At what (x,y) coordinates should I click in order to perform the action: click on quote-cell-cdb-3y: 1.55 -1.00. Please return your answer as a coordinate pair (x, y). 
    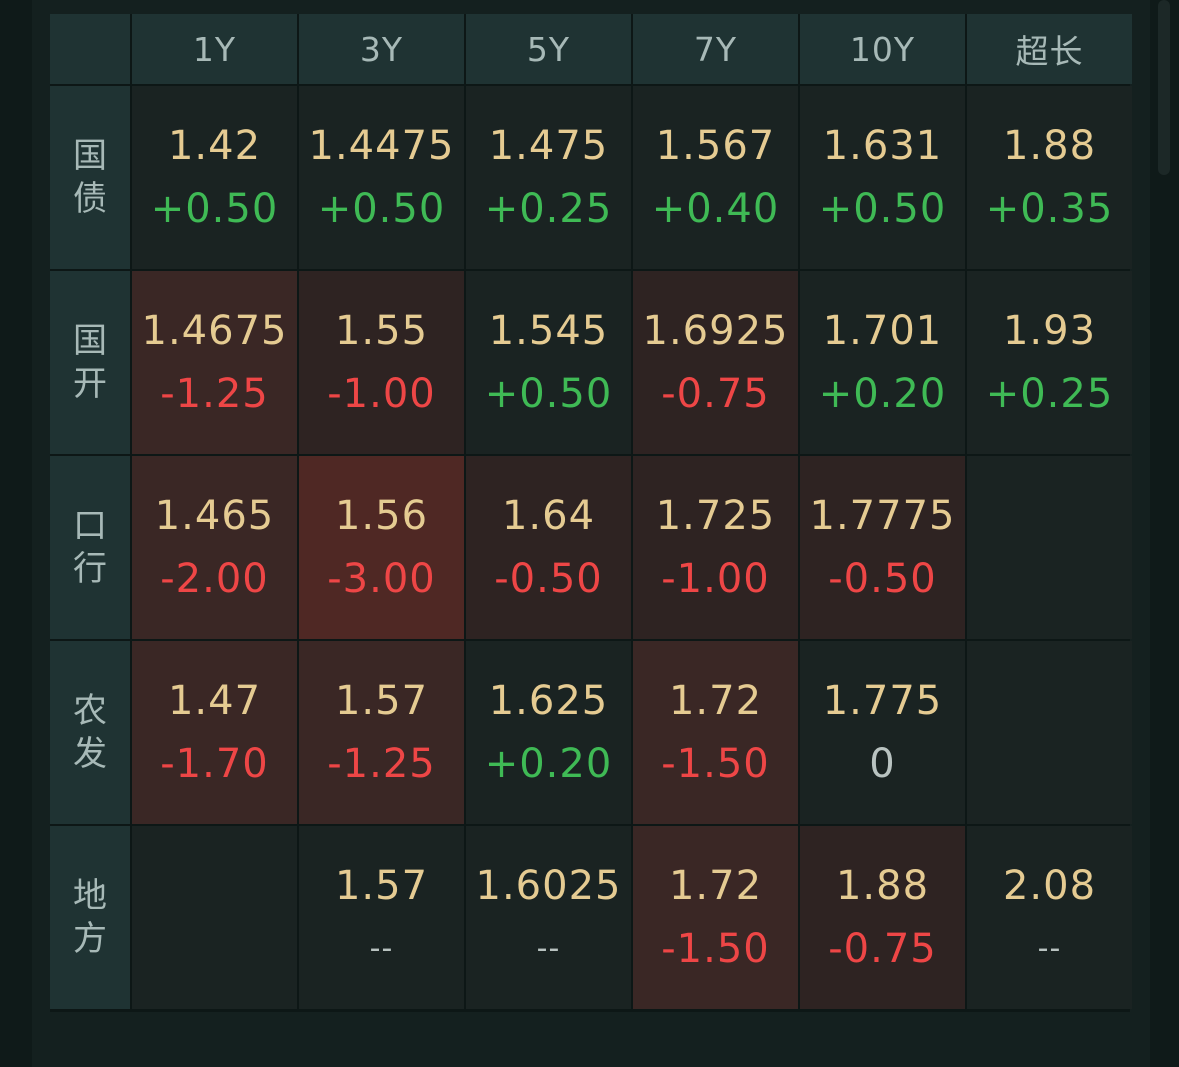
    Looking at the image, I should click on (381, 362).